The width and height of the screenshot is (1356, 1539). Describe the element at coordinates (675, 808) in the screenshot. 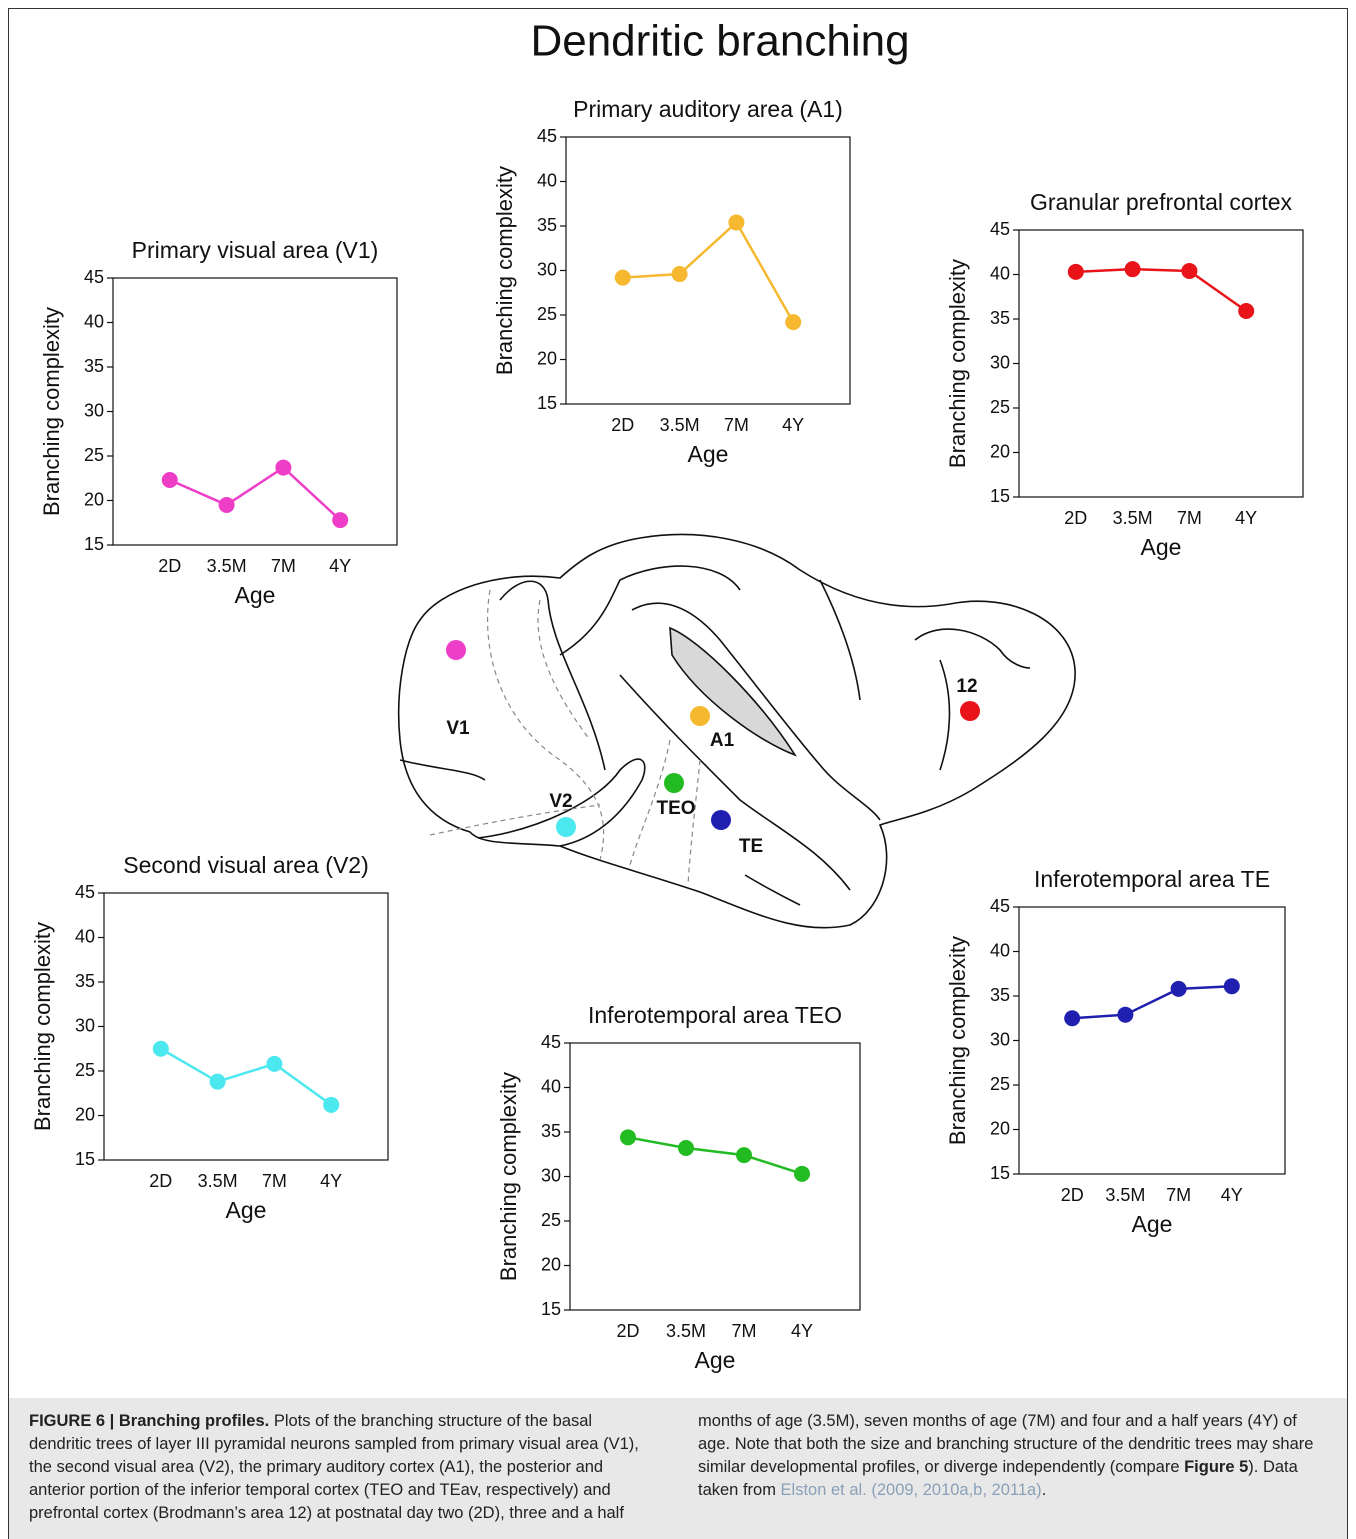

I see `site-label: TEO` at that location.